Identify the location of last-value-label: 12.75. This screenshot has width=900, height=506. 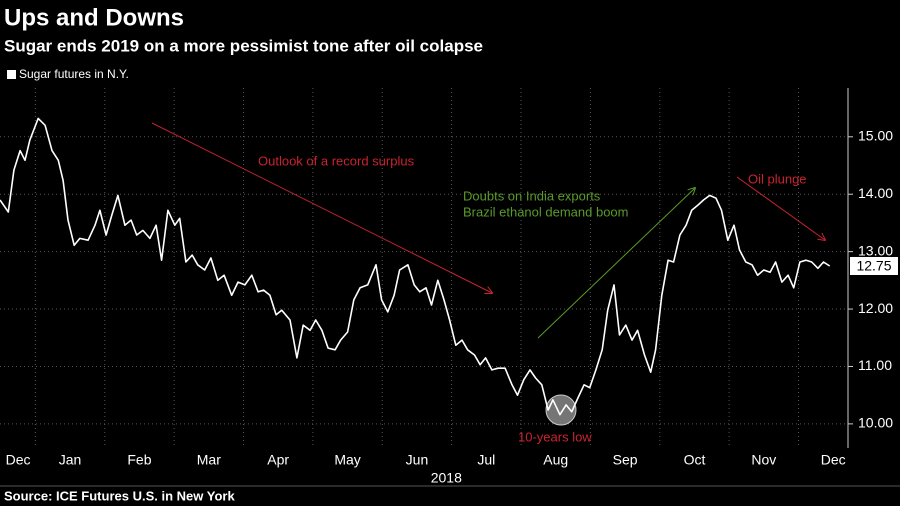
(873, 266).